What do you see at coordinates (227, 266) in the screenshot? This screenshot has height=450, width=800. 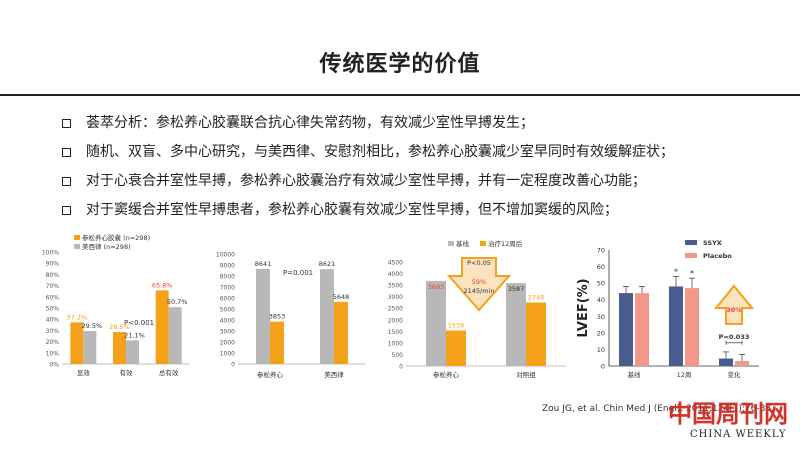 I see `y-tick-label: 9000` at bounding box center [227, 266].